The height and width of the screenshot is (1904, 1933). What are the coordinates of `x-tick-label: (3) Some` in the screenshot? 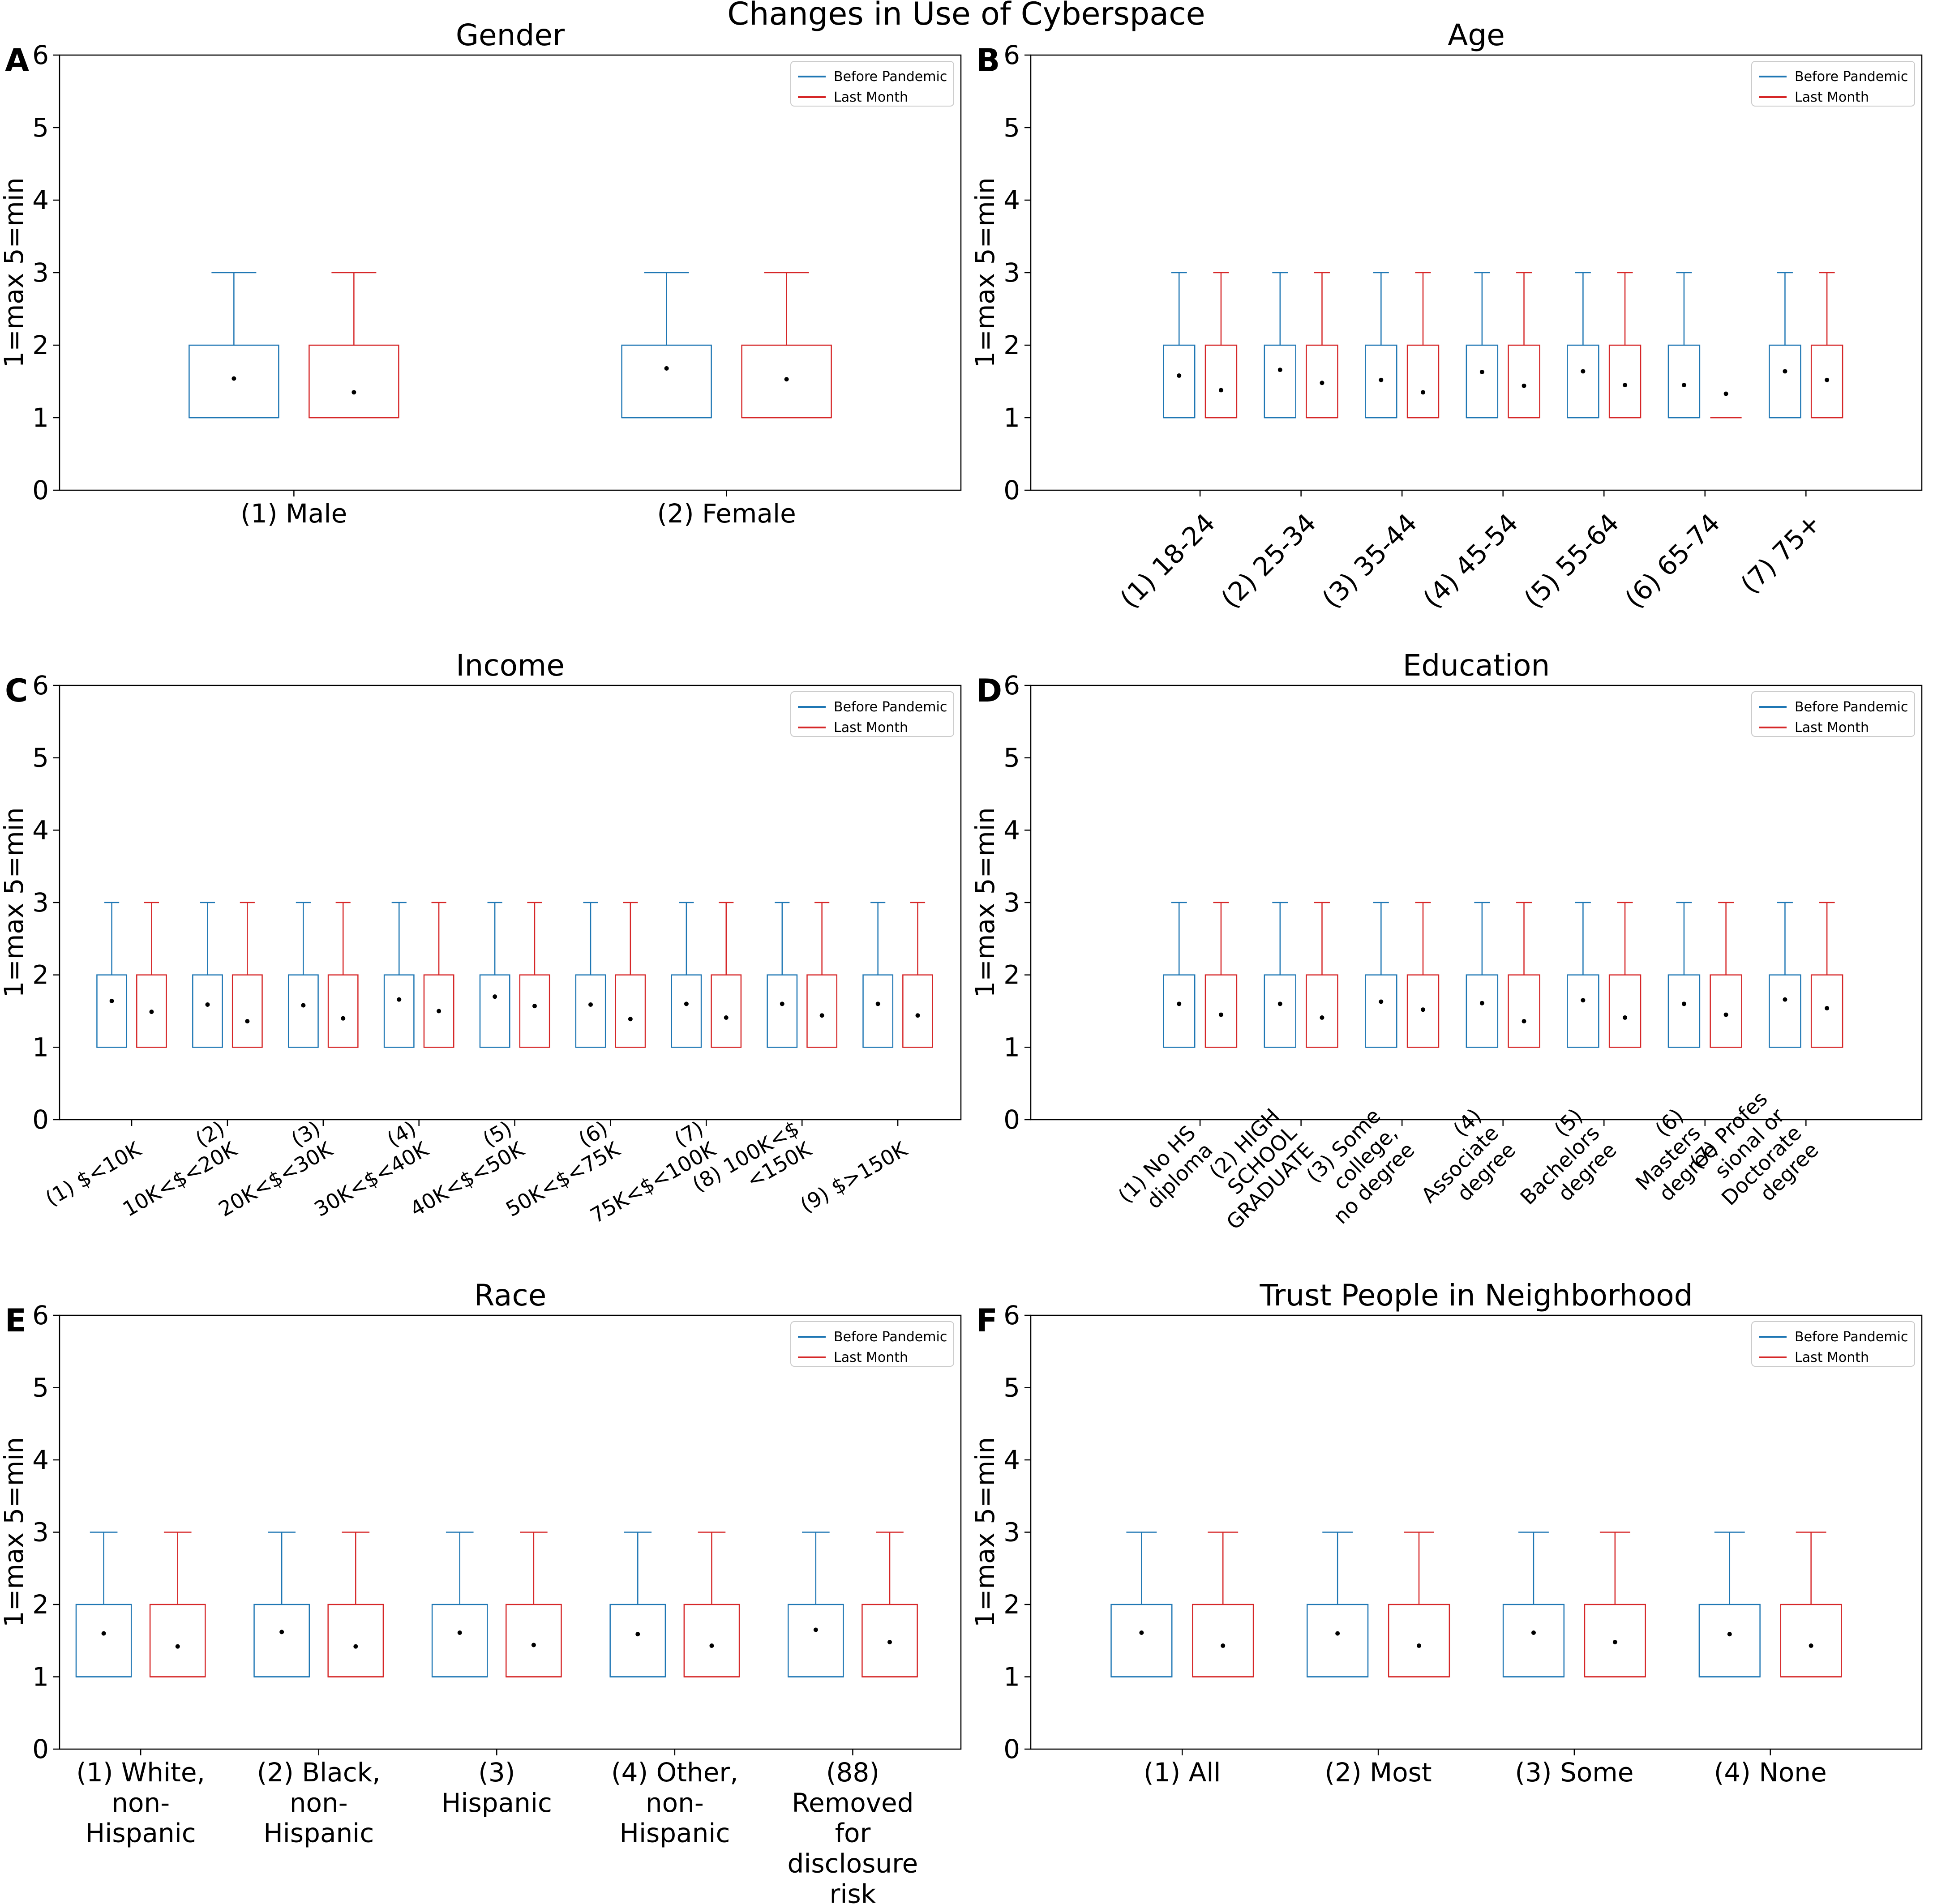 It's located at (1574, 1772).